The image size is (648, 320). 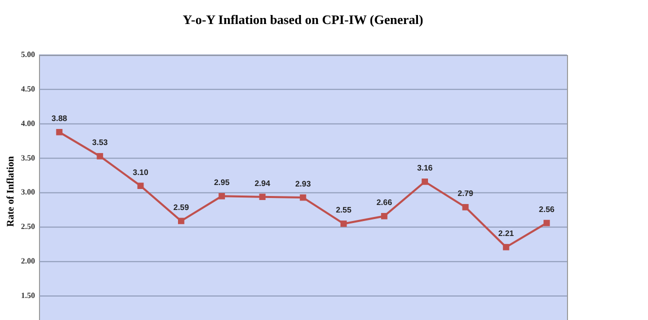 I want to click on data-label: 2.55, so click(x=344, y=210).